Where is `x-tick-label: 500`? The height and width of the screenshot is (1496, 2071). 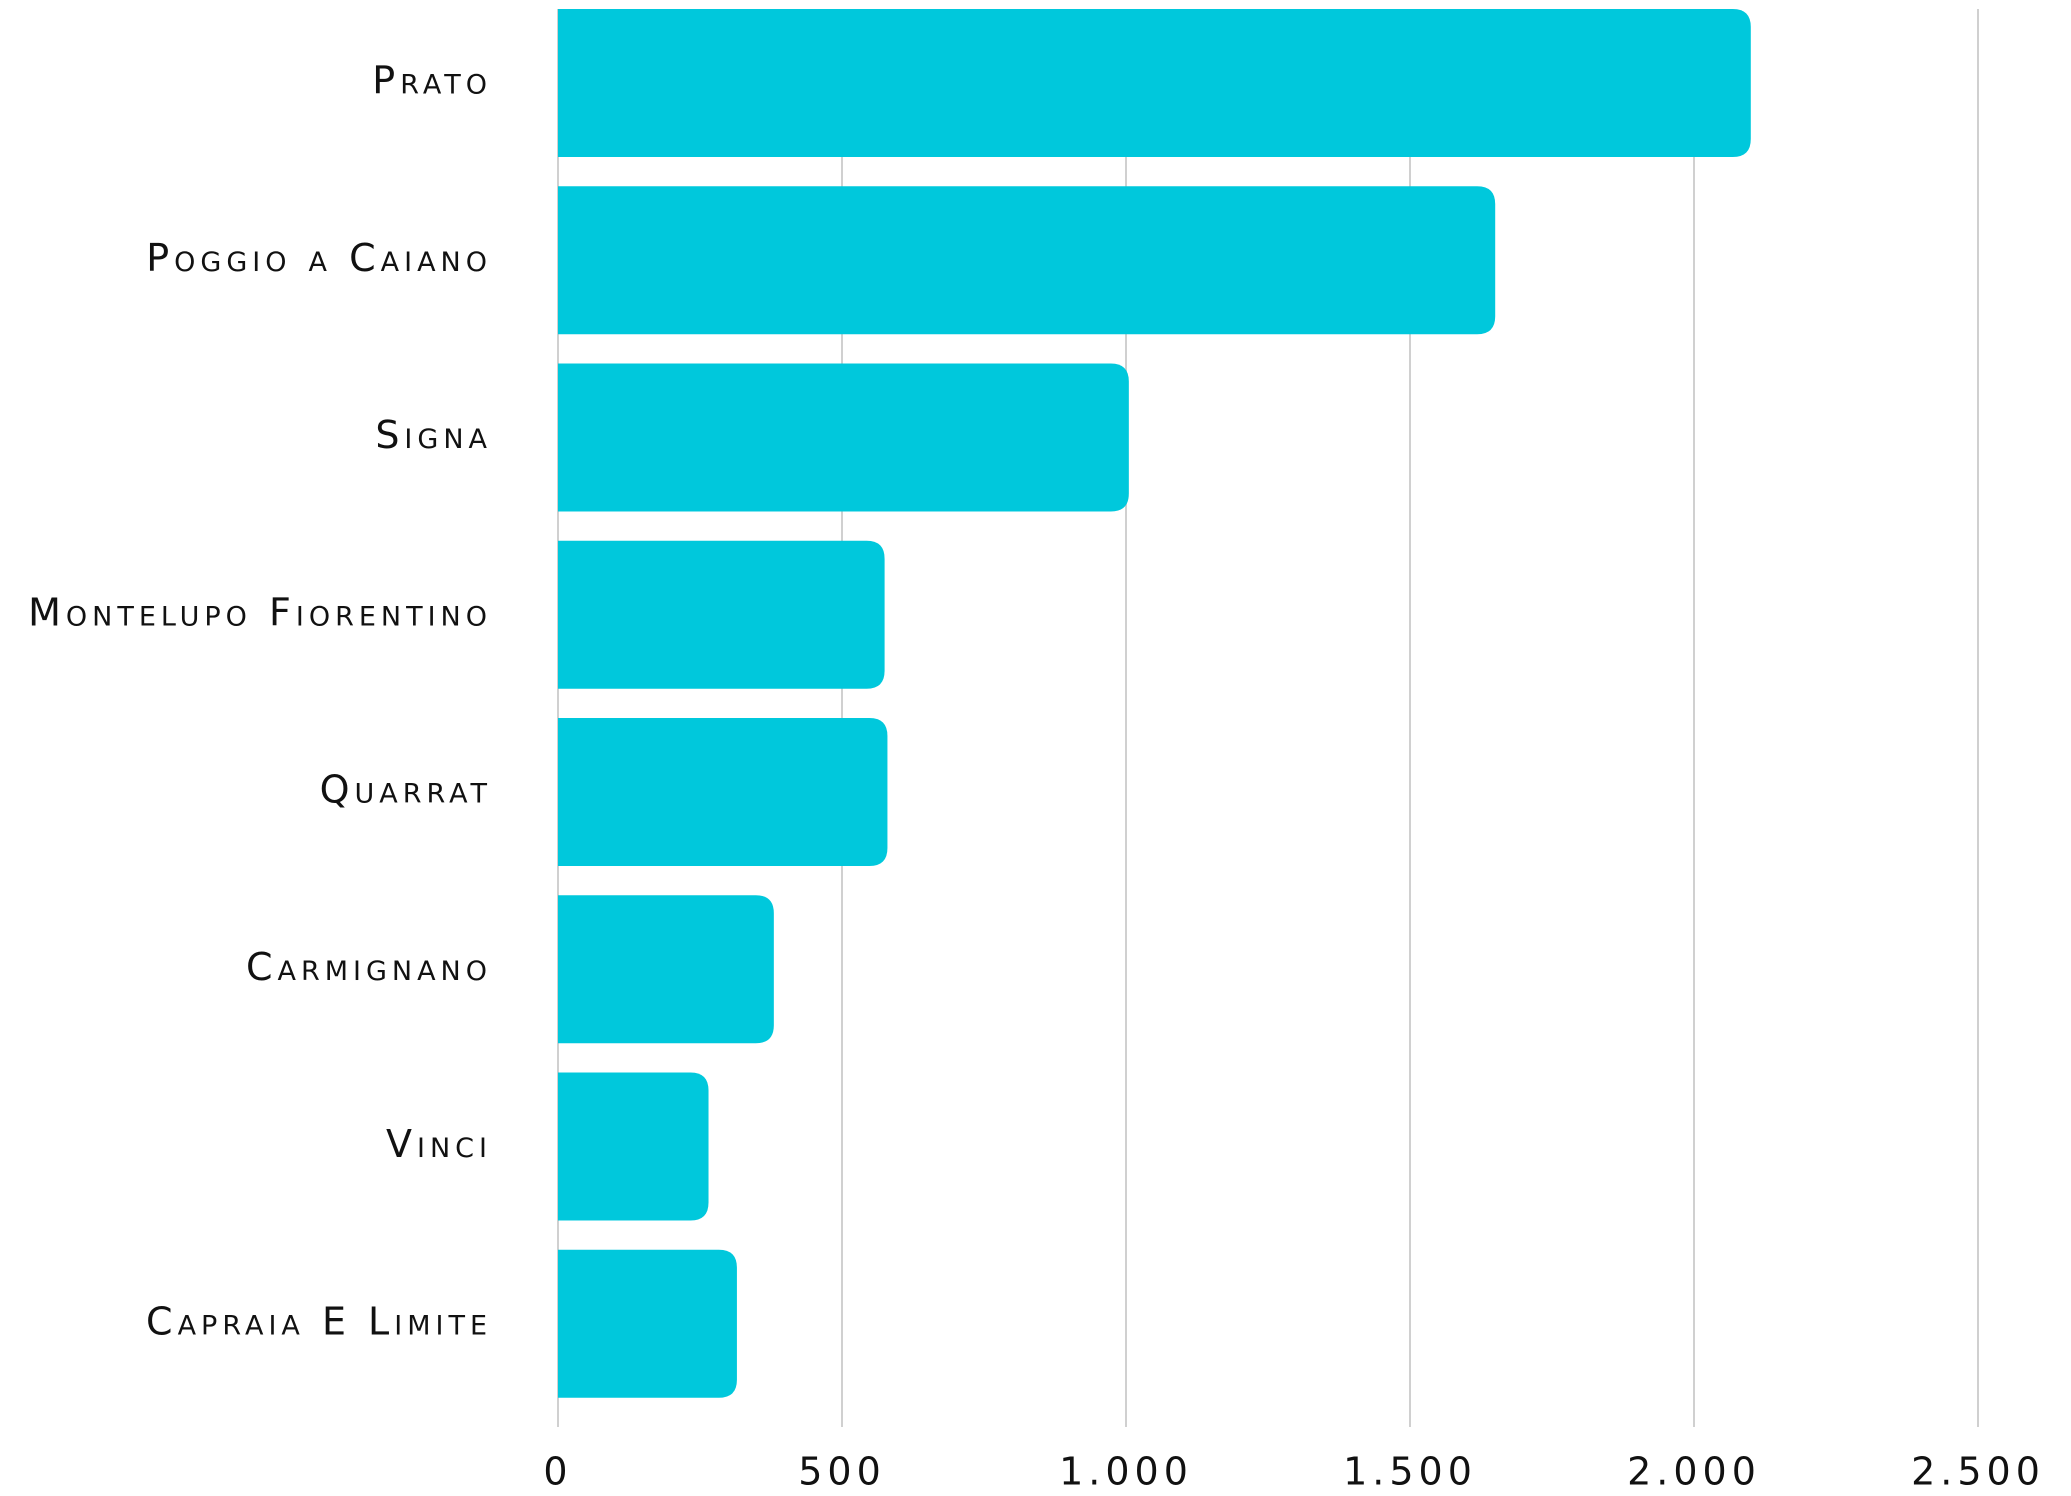 x-tick-label: 500 is located at coordinates (842, 1472).